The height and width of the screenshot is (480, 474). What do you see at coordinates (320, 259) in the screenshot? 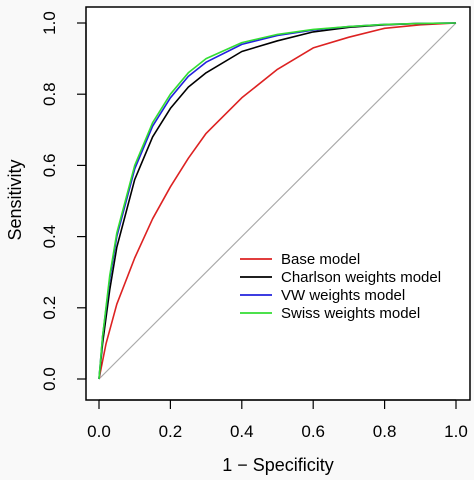
I see `legend-label-0: Base model` at bounding box center [320, 259].